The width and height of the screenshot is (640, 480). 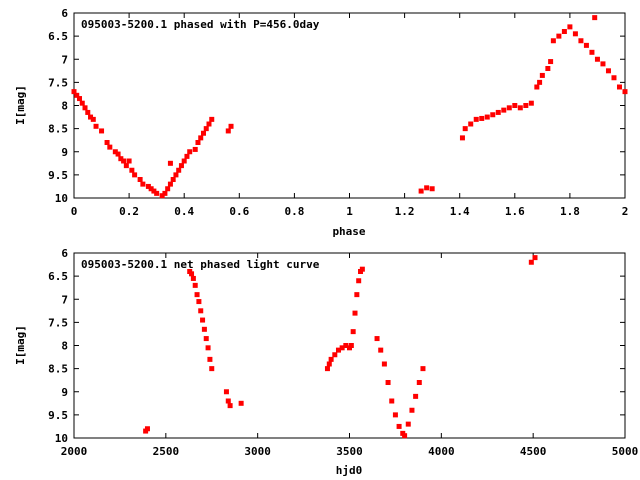 I want to click on chart-title: 095003-5200.1 net phased light curve, so click(x=200, y=264).